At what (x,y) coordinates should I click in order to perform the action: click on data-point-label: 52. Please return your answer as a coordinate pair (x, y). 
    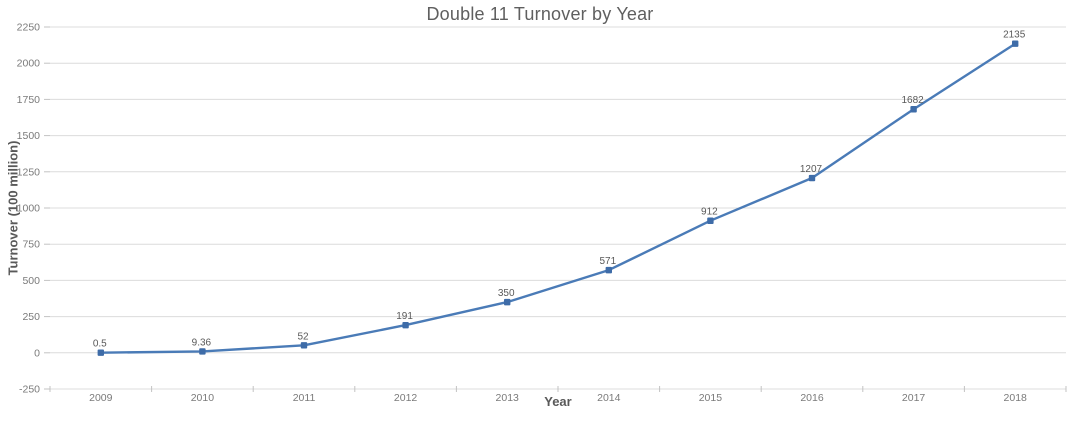
    Looking at the image, I should click on (303, 336).